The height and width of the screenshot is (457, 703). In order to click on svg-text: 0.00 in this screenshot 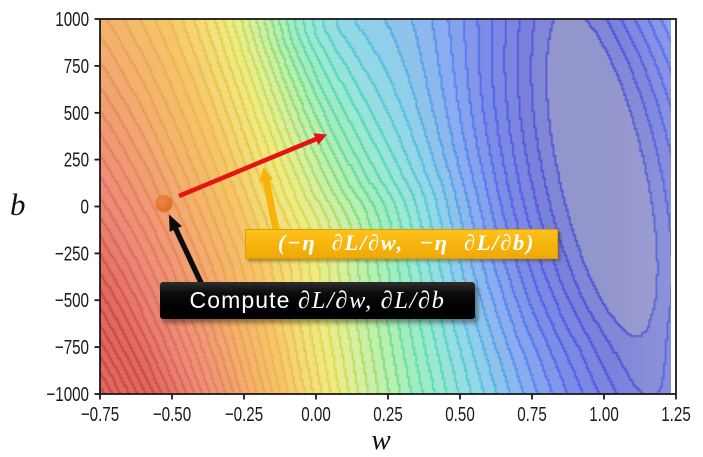, I will do `click(316, 414)`.